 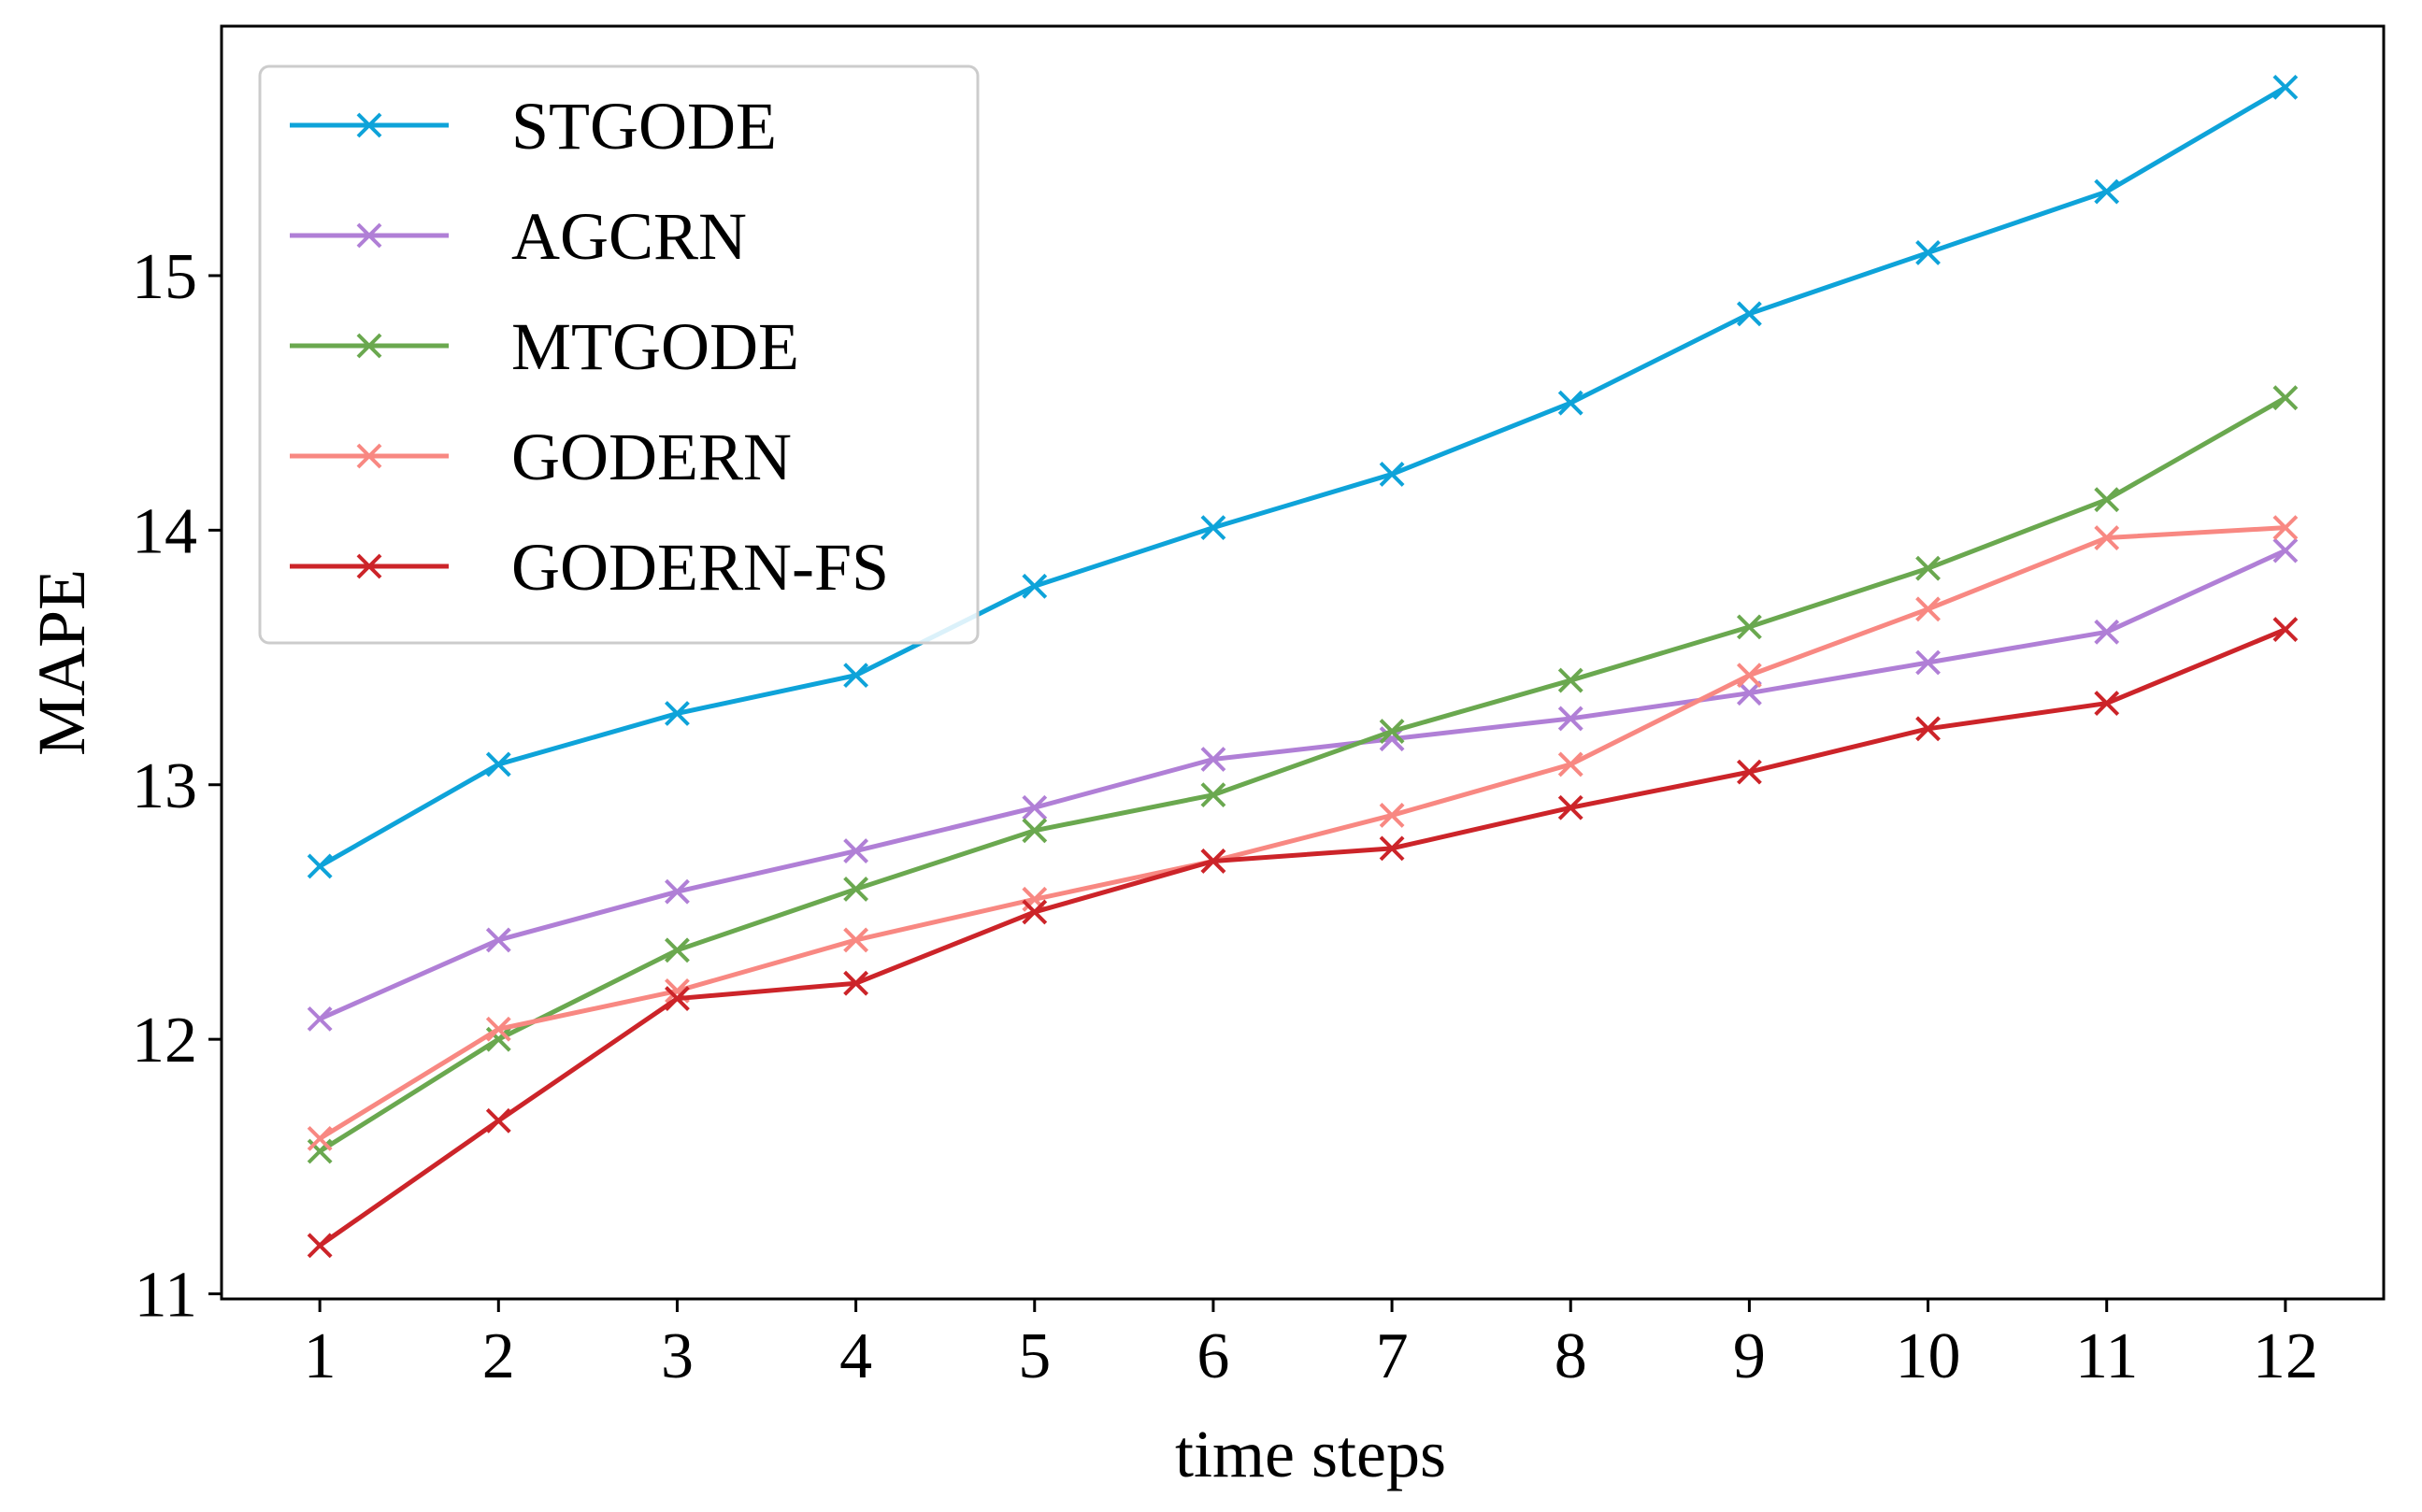 I want to click on legend-label: MTGODE, so click(x=655, y=346).